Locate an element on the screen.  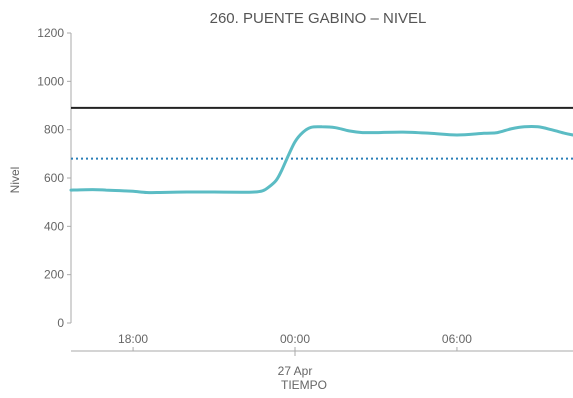
x-tick-label: 18:00 is located at coordinates (133, 339).